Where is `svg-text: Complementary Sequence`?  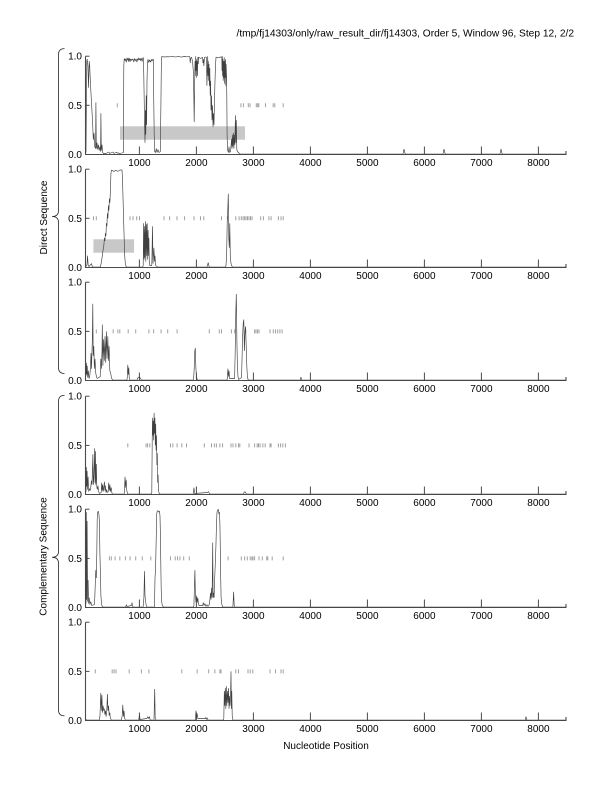
svg-text: Complementary Sequence is located at coordinates (44, 556).